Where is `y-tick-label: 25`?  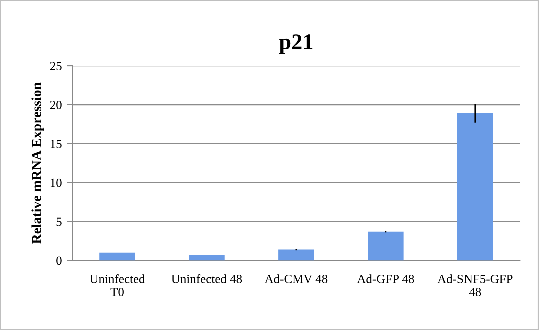
y-tick-label: 25 is located at coordinates (56, 66).